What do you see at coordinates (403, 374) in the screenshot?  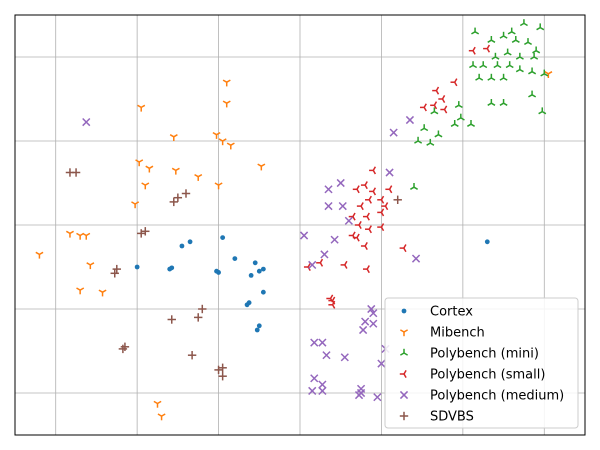 I see `legend-marker-polybench-small` at bounding box center [403, 374].